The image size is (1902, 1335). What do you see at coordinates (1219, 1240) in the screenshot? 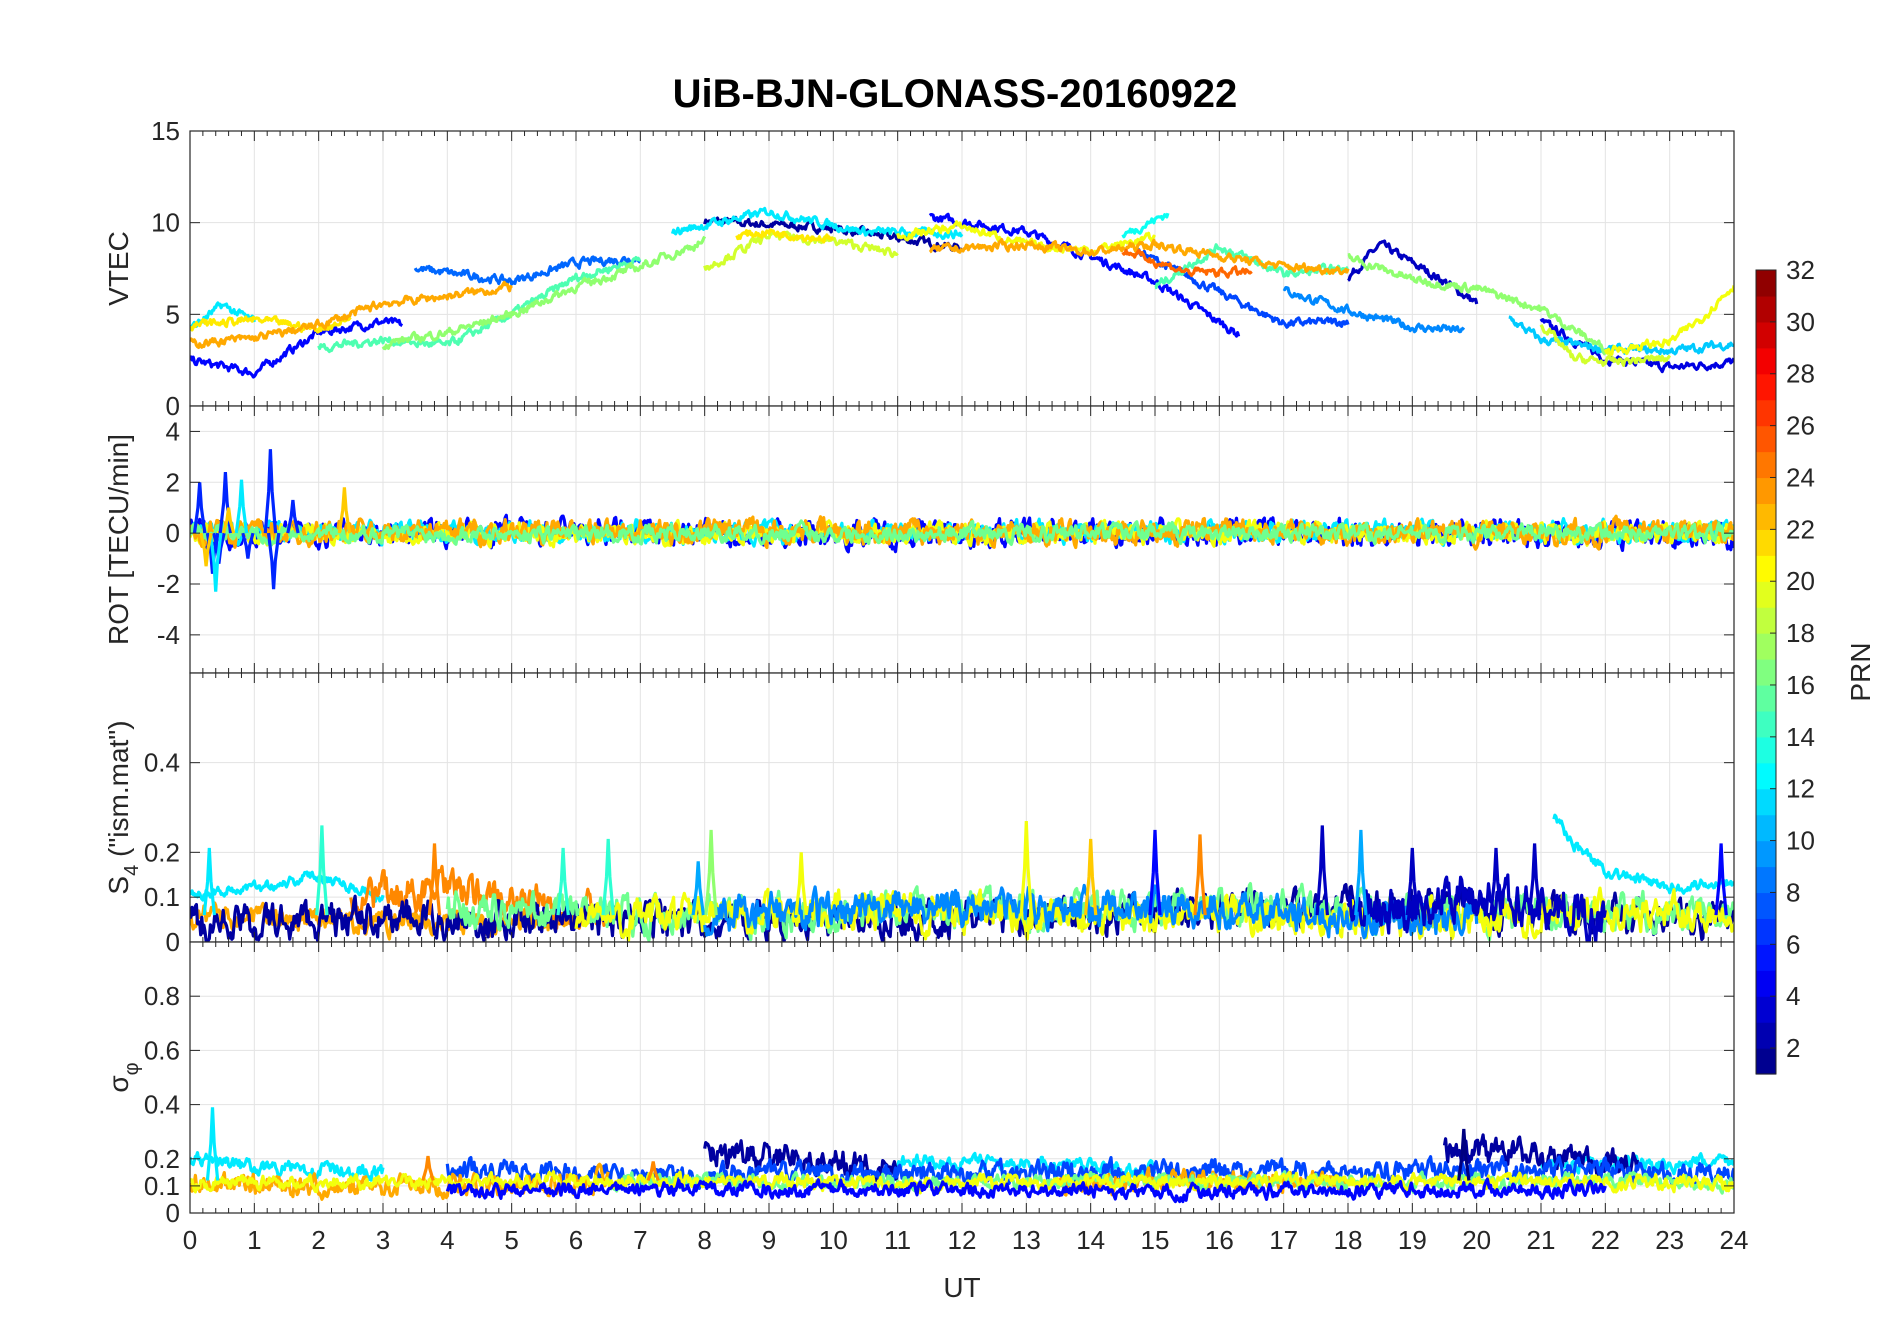
I see `x-tick-label: 16` at bounding box center [1219, 1240].